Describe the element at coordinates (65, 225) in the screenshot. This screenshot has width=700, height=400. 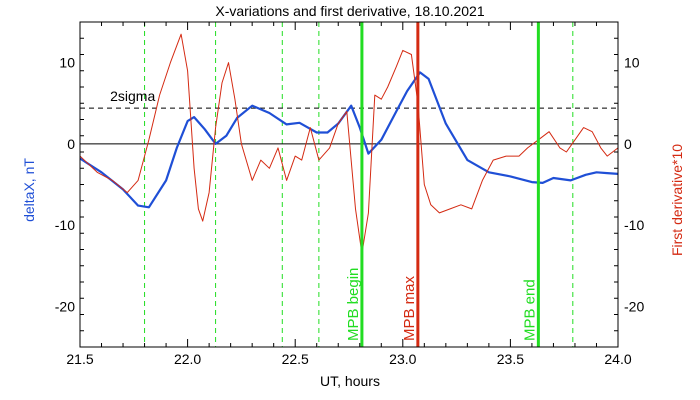
I see `y-tick-label-left-1: -10` at that location.